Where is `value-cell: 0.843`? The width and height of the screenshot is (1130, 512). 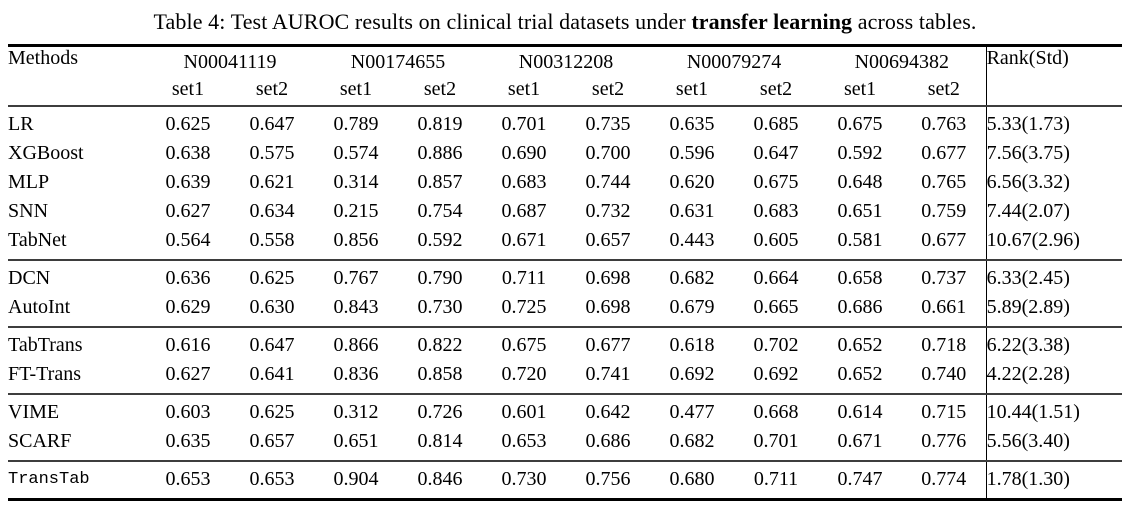
value-cell: 0.843 is located at coordinates (356, 307).